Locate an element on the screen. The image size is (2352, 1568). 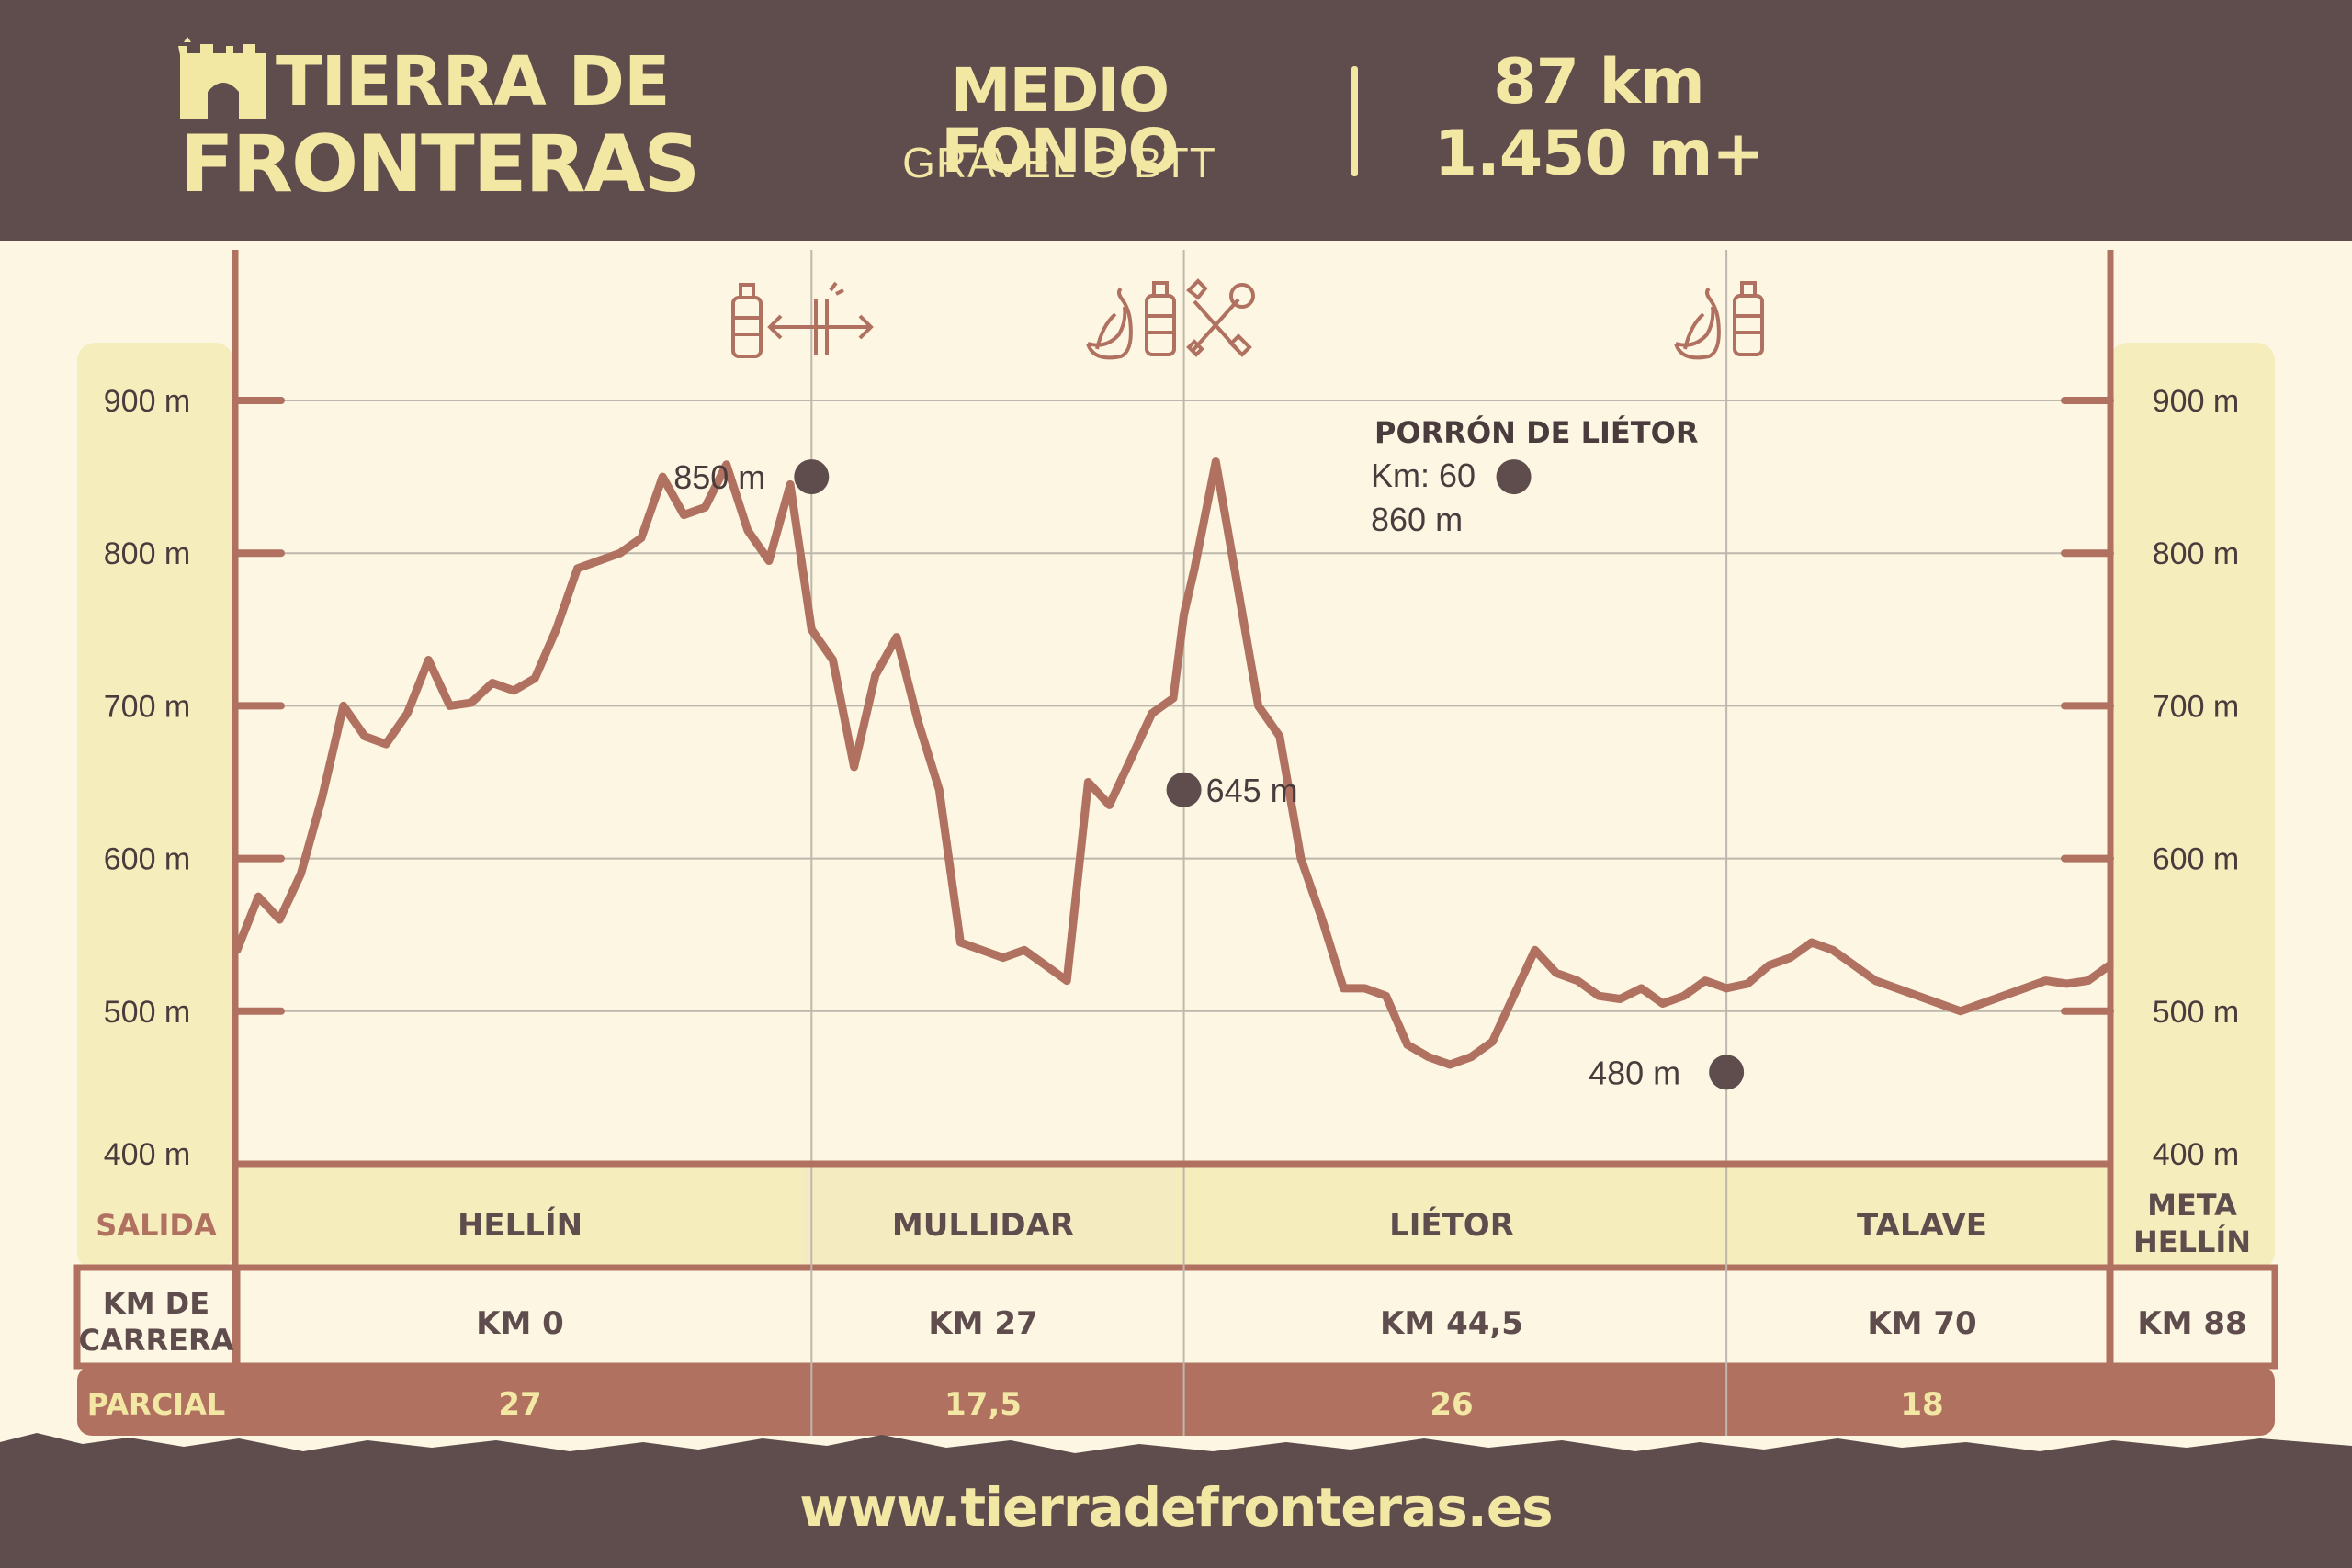
place-mullidar: MULLIDAR is located at coordinates (983, 1225).